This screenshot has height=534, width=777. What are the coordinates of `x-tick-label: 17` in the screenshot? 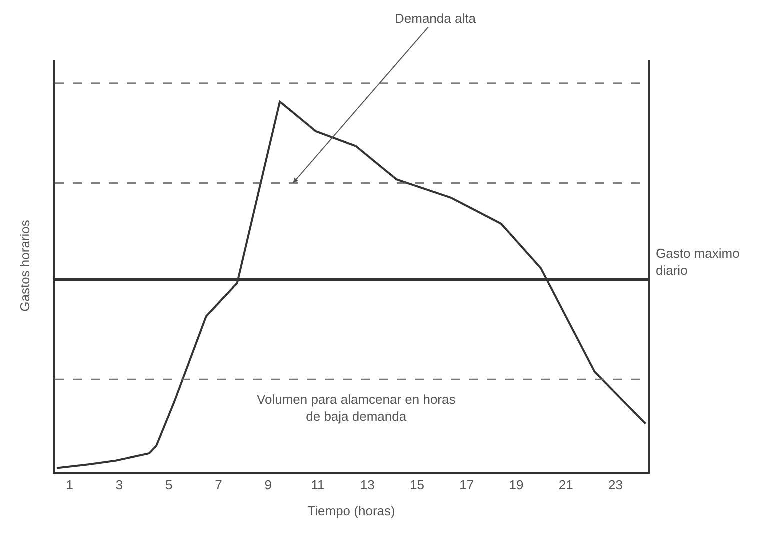 It's located at (467, 485).